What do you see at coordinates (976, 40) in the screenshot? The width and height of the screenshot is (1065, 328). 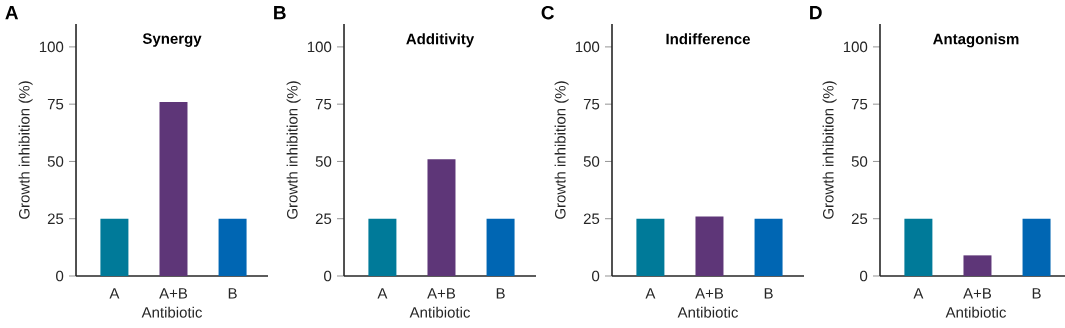 I see `text: Antagonism` at bounding box center [976, 40].